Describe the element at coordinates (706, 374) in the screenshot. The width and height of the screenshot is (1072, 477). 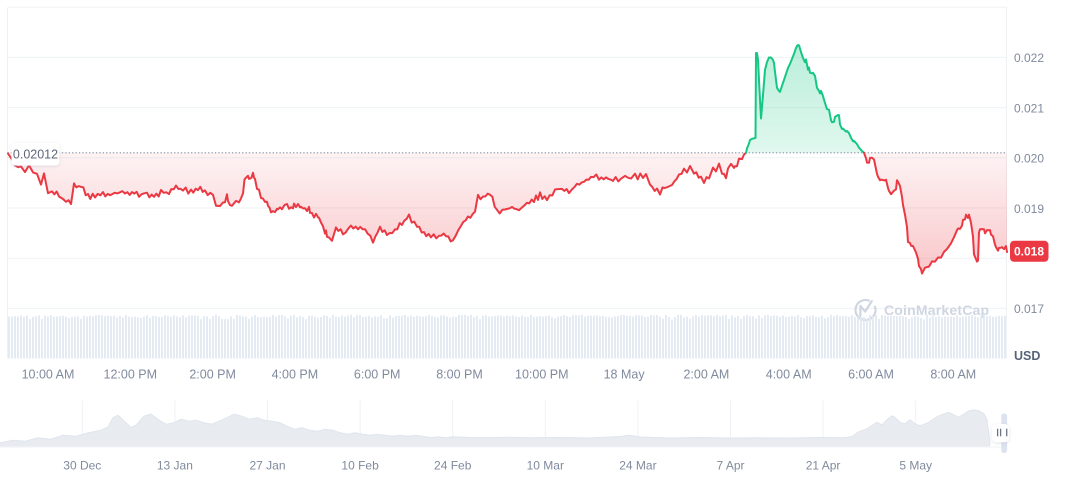
I see `svg-text: 2:00 AM` at that location.